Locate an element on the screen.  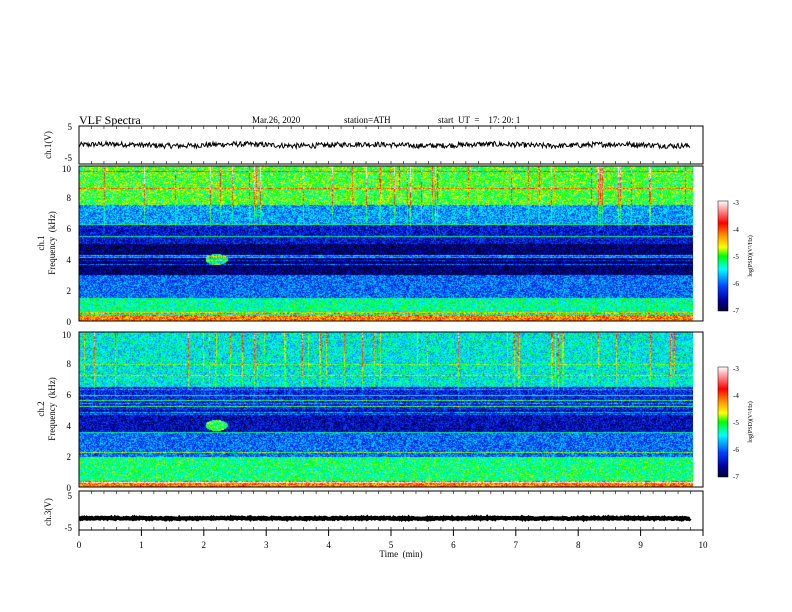
time-axis-tick-label: 8 is located at coordinates (578, 545).